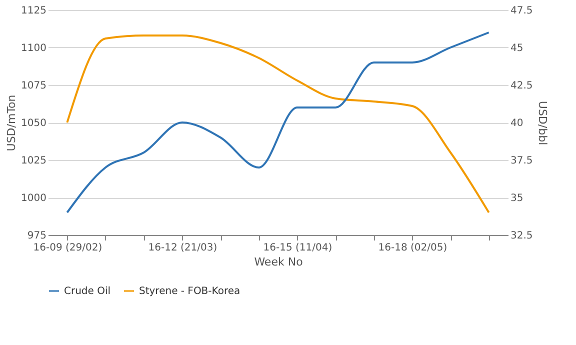 Image resolution: width=576 pixels, height=345 pixels. What do you see at coordinates (521, 161) in the screenshot?
I see `y2-tick-label: 37.5` at bounding box center [521, 161].